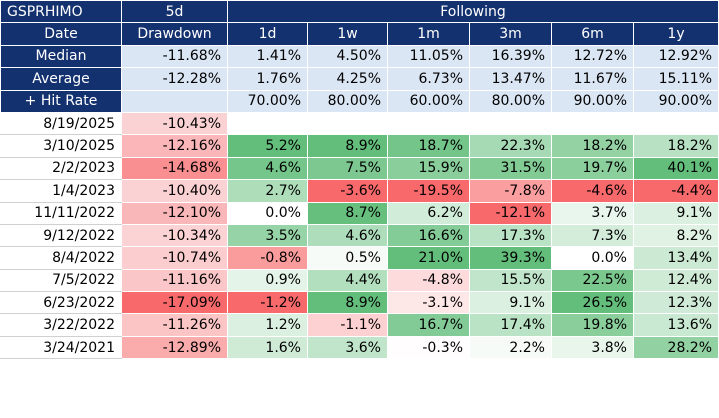  Describe the element at coordinates (61, 101) in the screenshot. I see `stat-label: + Hit Rate` at that location.